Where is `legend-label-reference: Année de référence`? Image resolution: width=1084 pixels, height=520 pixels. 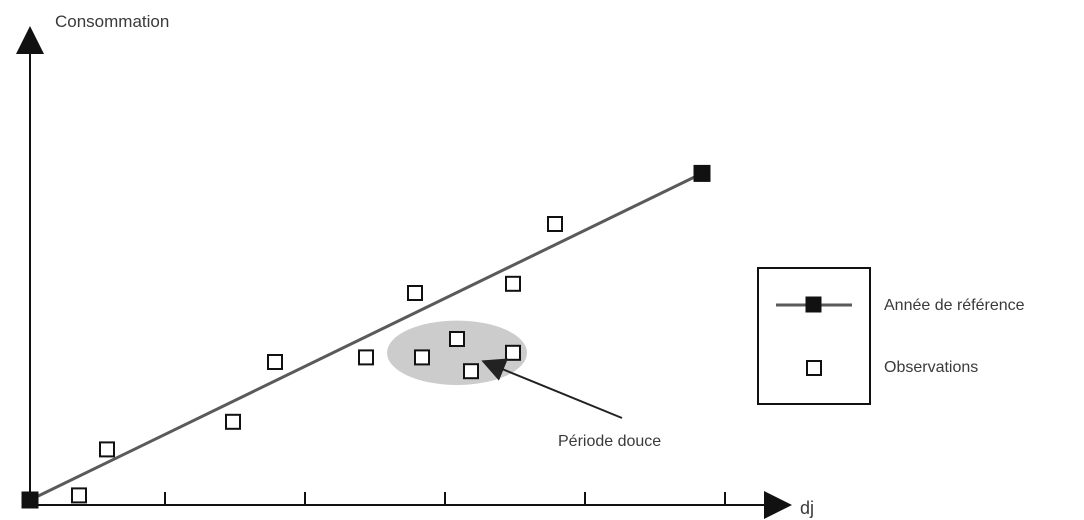
legend-label-reference: Année de référence is located at coordinates (954, 305).